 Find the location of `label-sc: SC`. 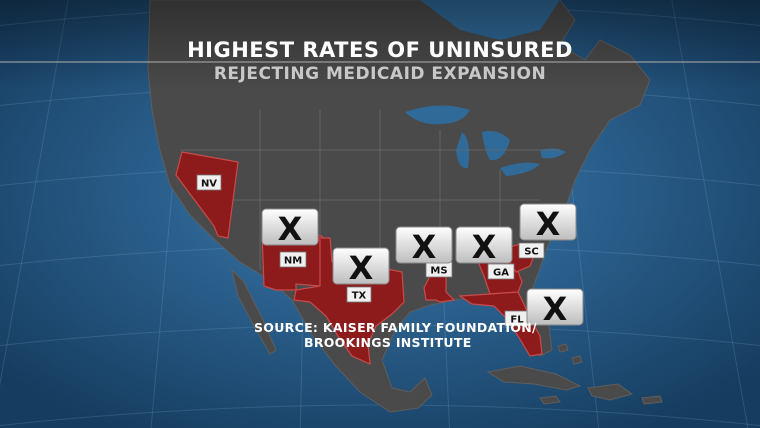

label-sc: SC is located at coordinates (531, 250).